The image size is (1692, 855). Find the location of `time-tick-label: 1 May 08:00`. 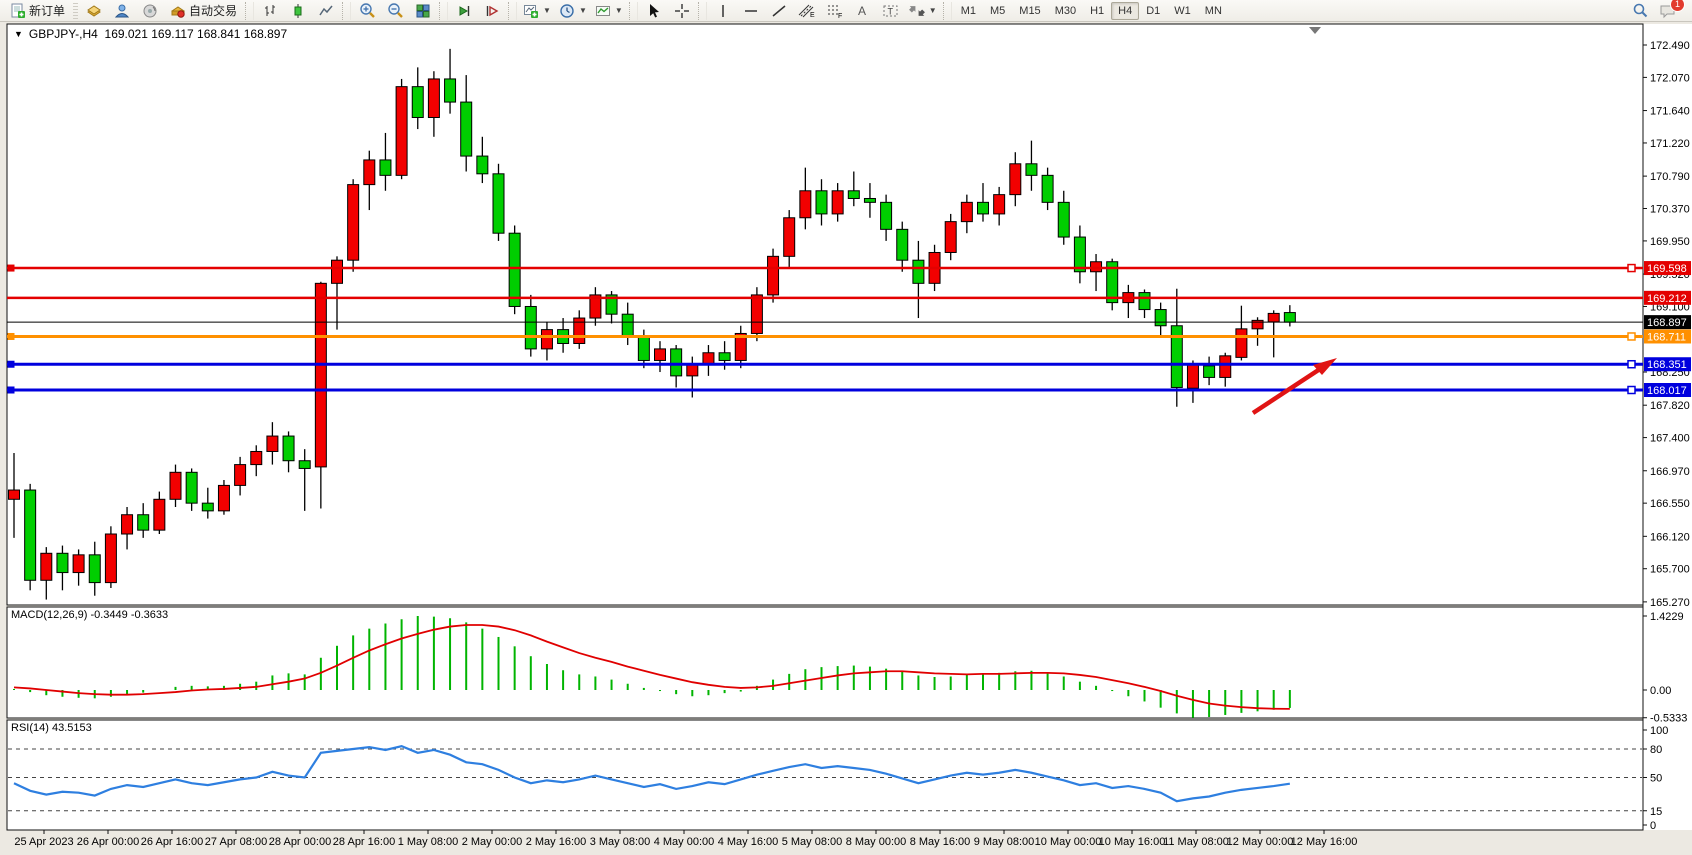

time-tick-label: 1 May 08:00 is located at coordinates (428, 842).